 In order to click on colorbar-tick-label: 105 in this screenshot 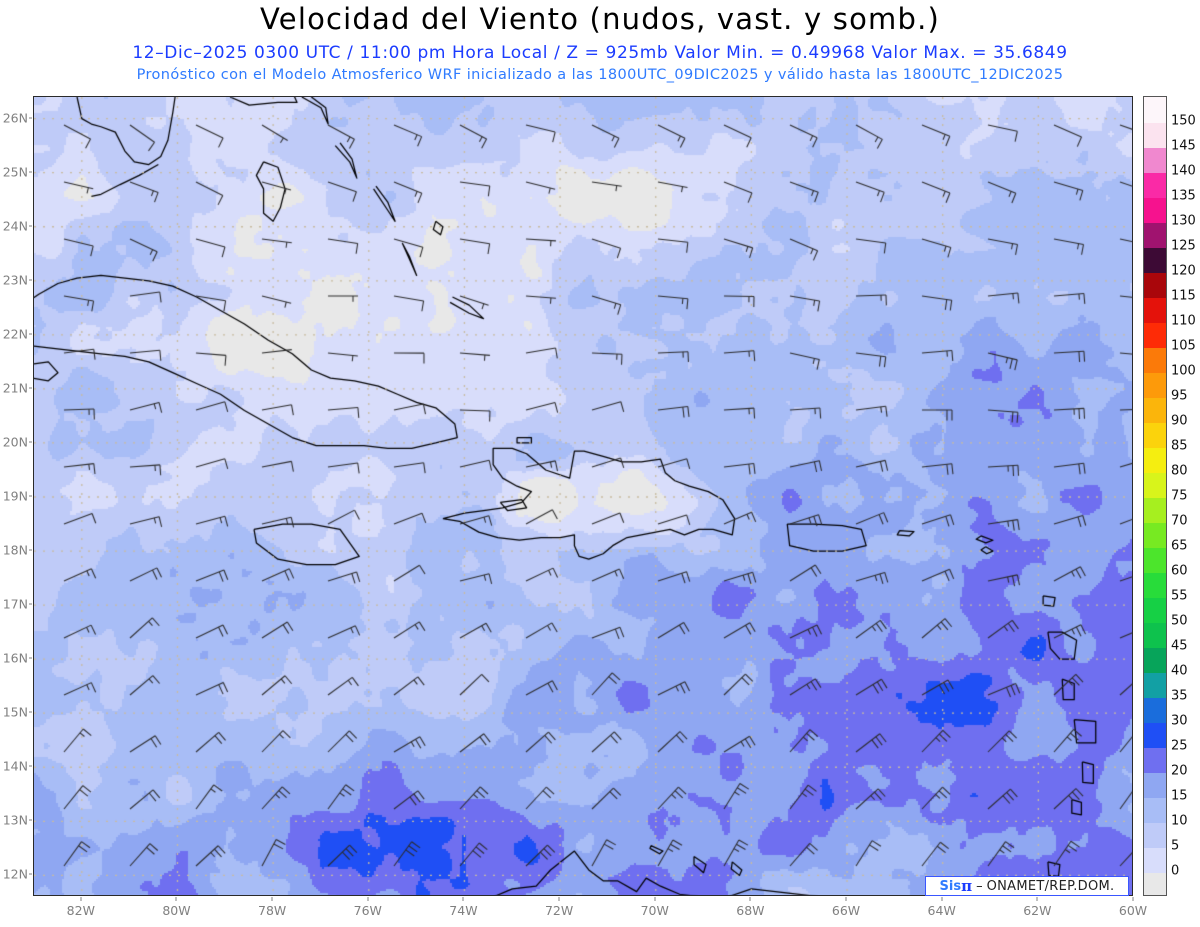, I will do `click(1183, 346)`.